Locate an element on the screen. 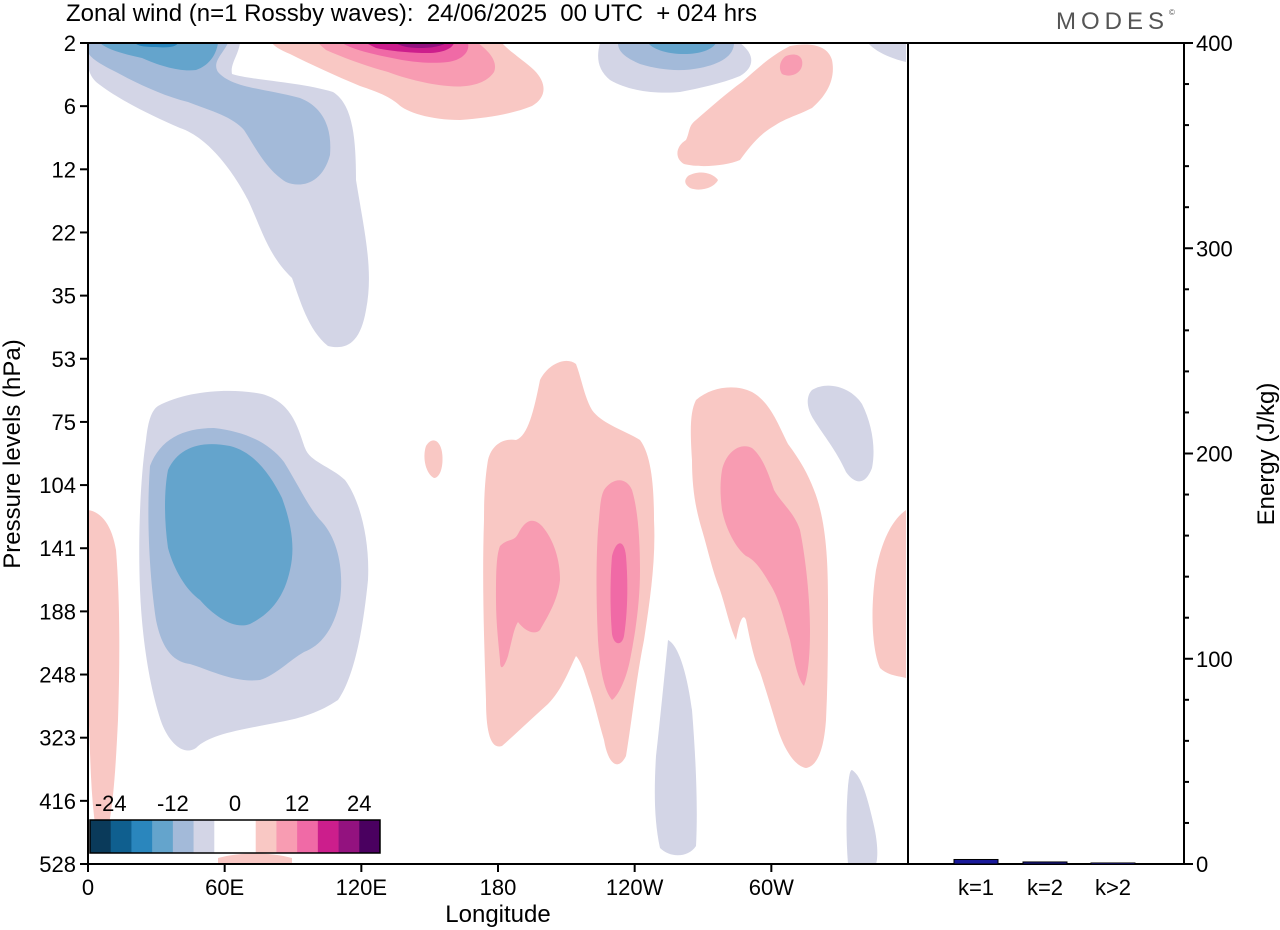 This screenshot has height=930, width=1280. y-tick-label: 141 is located at coordinates (57, 548).